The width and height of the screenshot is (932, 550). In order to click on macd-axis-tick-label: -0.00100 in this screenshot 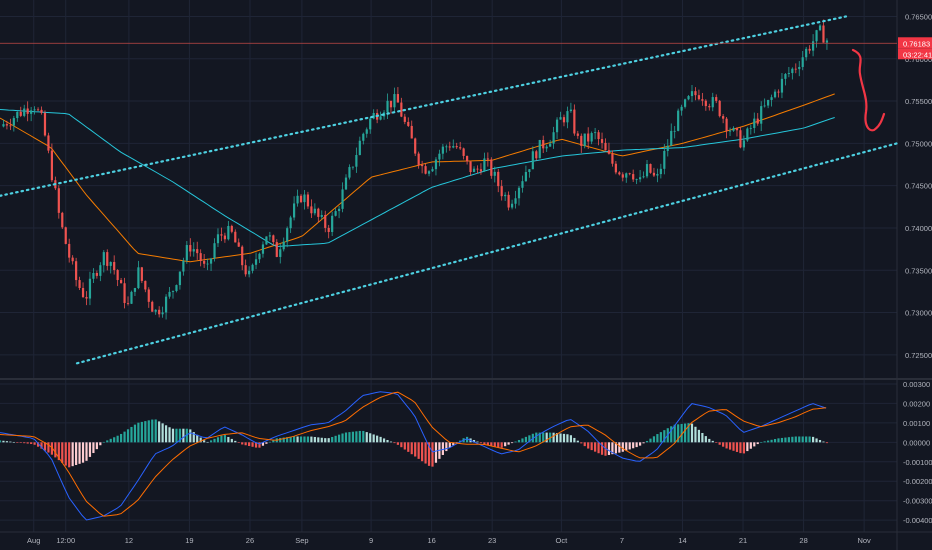, I will do `click(917, 462)`.